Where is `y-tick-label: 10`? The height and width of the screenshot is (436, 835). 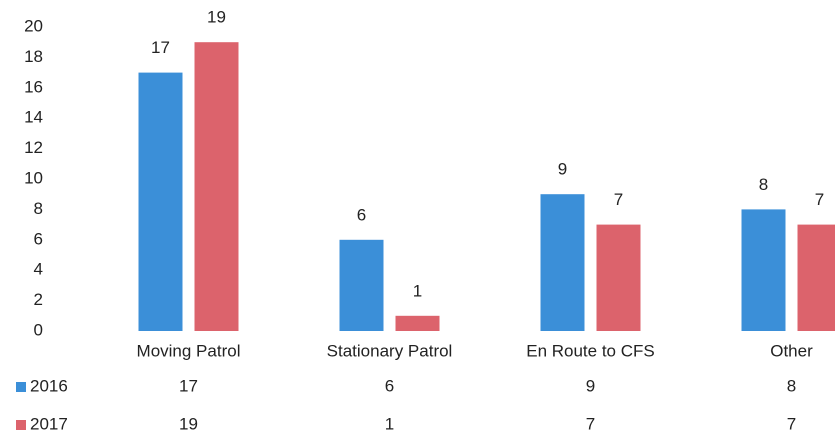 y-tick-label: 10 is located at coordinates (33, 177).